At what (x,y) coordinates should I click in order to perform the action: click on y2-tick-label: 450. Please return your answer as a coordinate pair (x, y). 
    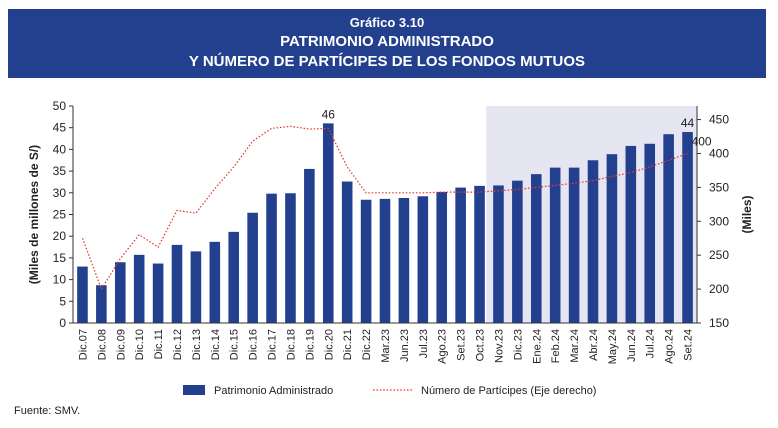
    Looking at the image, I should click on (719, 120).